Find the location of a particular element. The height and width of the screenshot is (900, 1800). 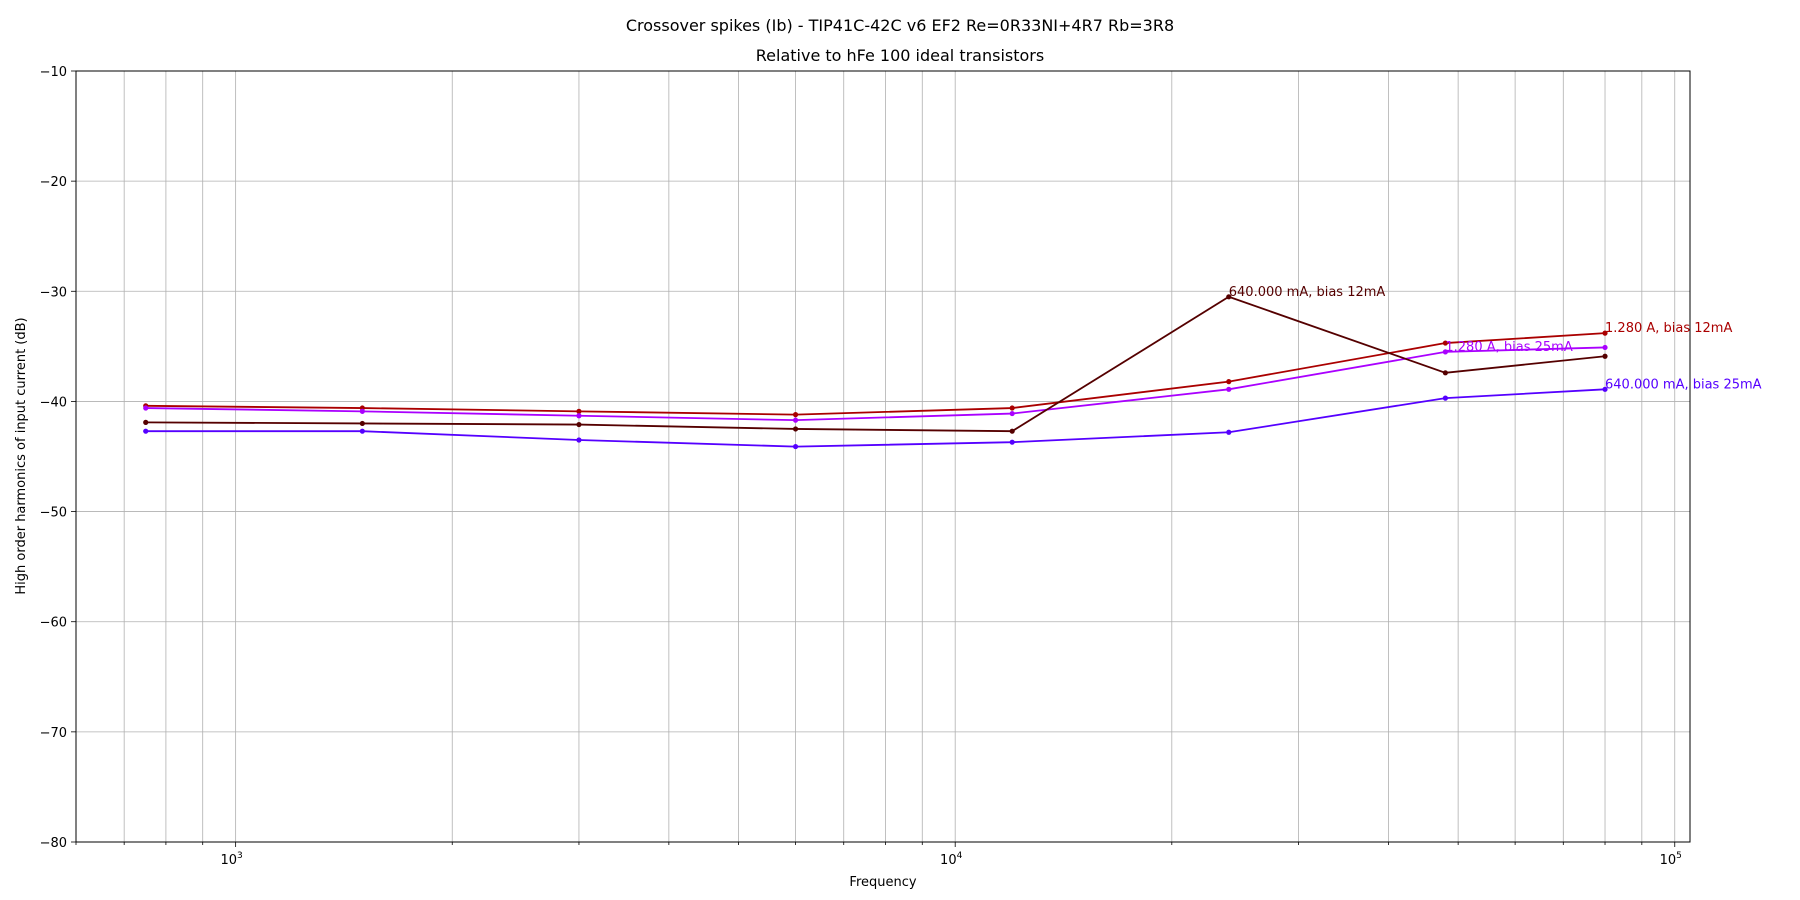

y-tick-label: −10 is located at coordinates (53, 72).